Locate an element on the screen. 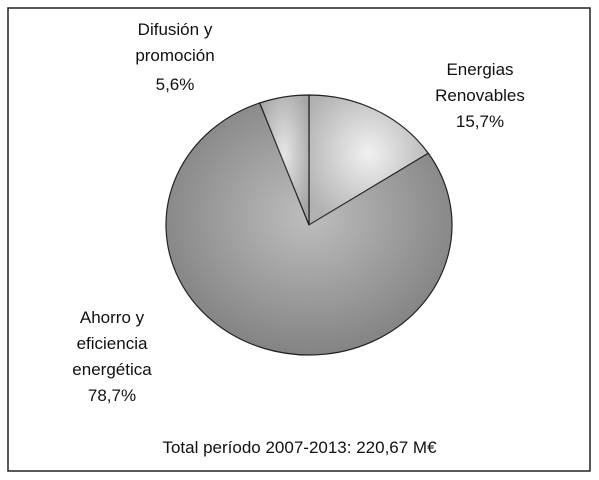 The width and height of the screenshot is (599, 480). chart-subtitle: Total período 2007-2013: 220,67 M€ is located at coordinates (299, 447).